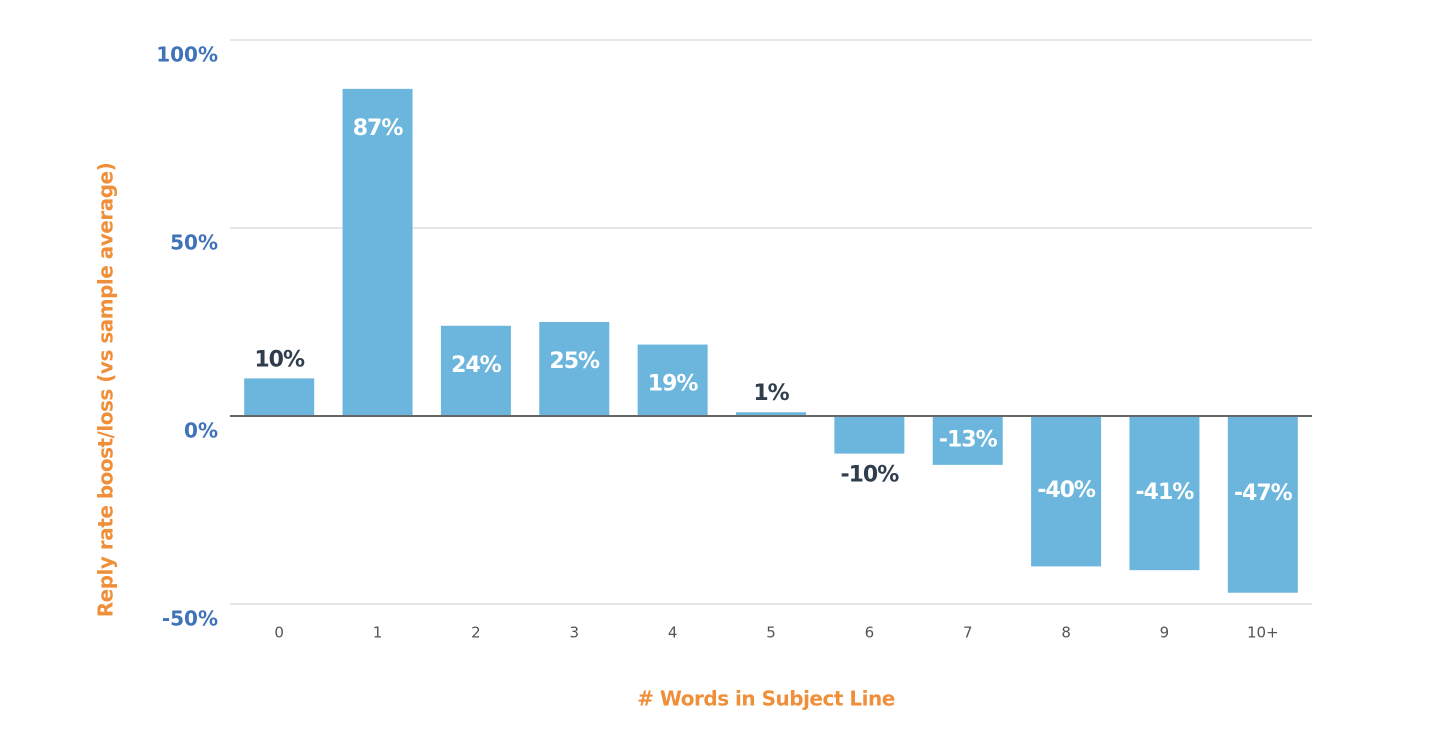 The image size is (1456, 742). Describe the element at coordinates (1165, 633) in the screenshot. I see `x-tick-label: 9` at that location.